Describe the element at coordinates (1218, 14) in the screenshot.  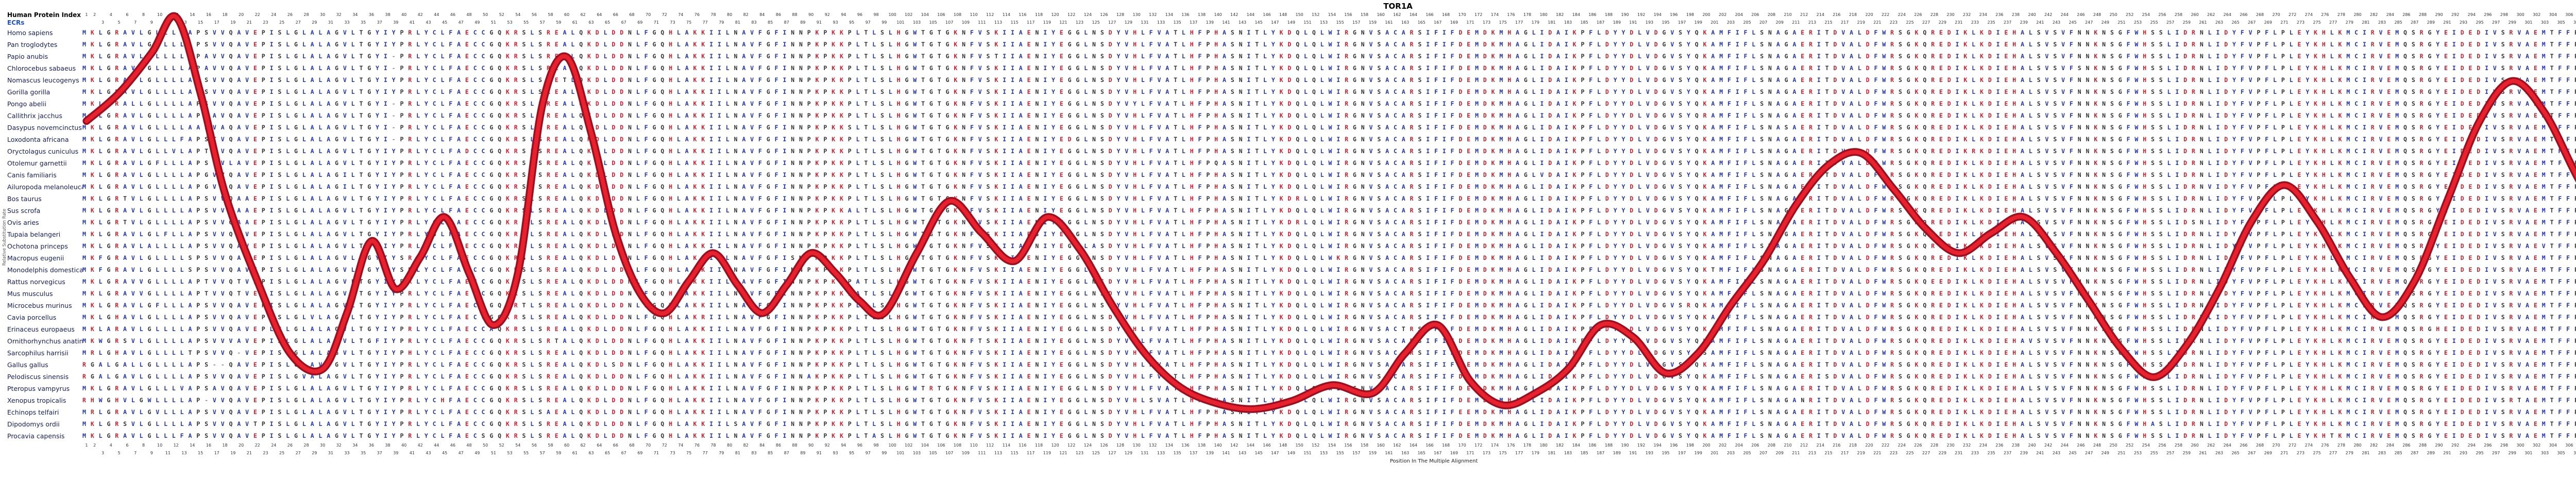
I see `ruler-number: 140` at that location.